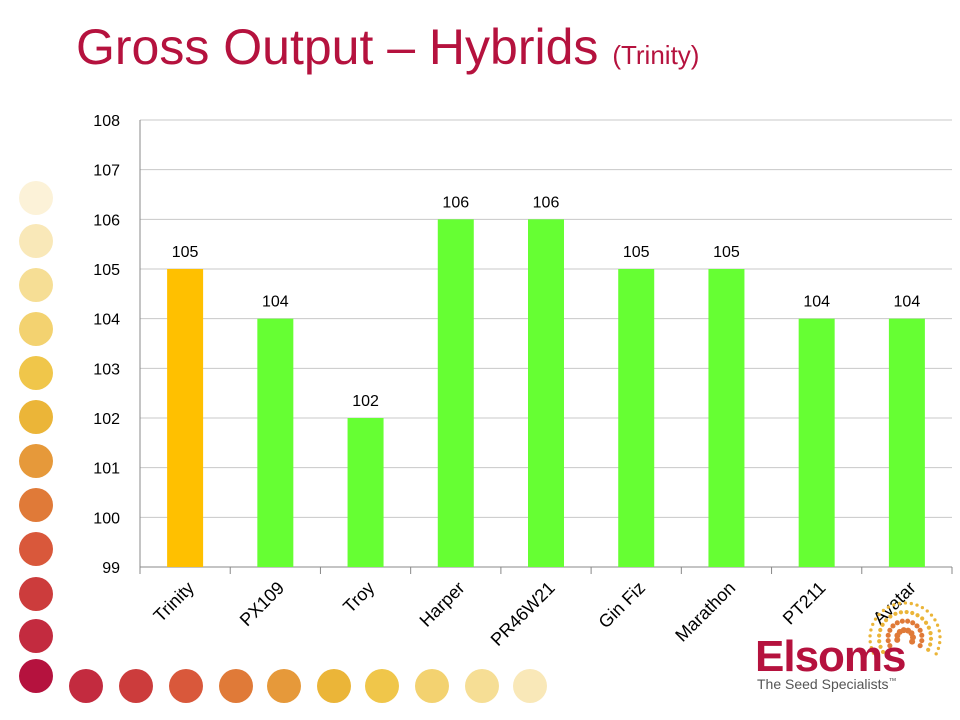 The width and height of the screenshot is (960, 720). Describe the element at coordinates (622, 605) in the screenshot. I see `x-tick-label: Gin Fiz` at that location.